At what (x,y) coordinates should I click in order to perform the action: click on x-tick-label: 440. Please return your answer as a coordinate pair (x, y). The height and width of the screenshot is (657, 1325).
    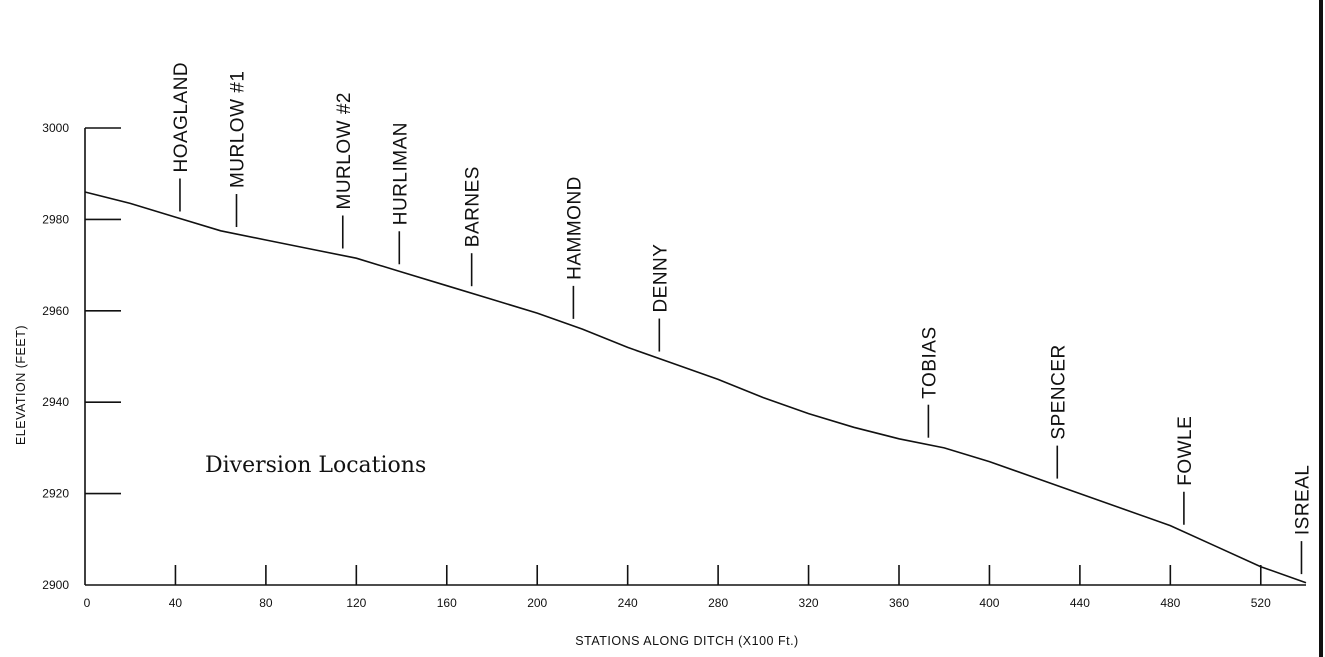
    Looking at the image, I should click on (1080, 603).